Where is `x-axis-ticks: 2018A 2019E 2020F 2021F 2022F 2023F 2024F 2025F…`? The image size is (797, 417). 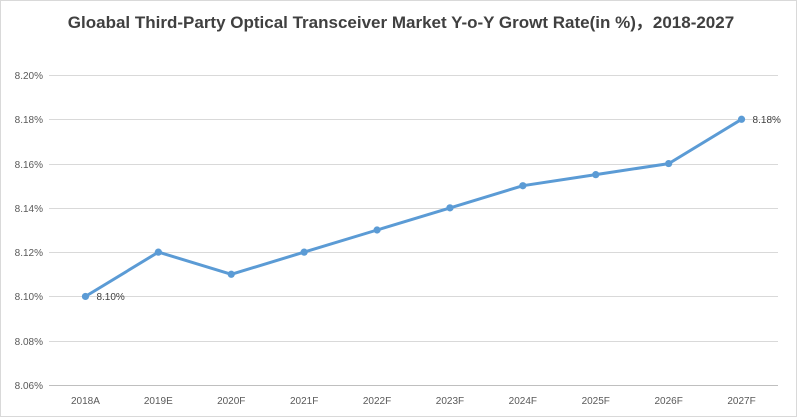 x-axis-ticks: 2018A 2019E 2020F 2021F 2022F 2023F 2024F 2025F… is located at coordinates (413, 401).